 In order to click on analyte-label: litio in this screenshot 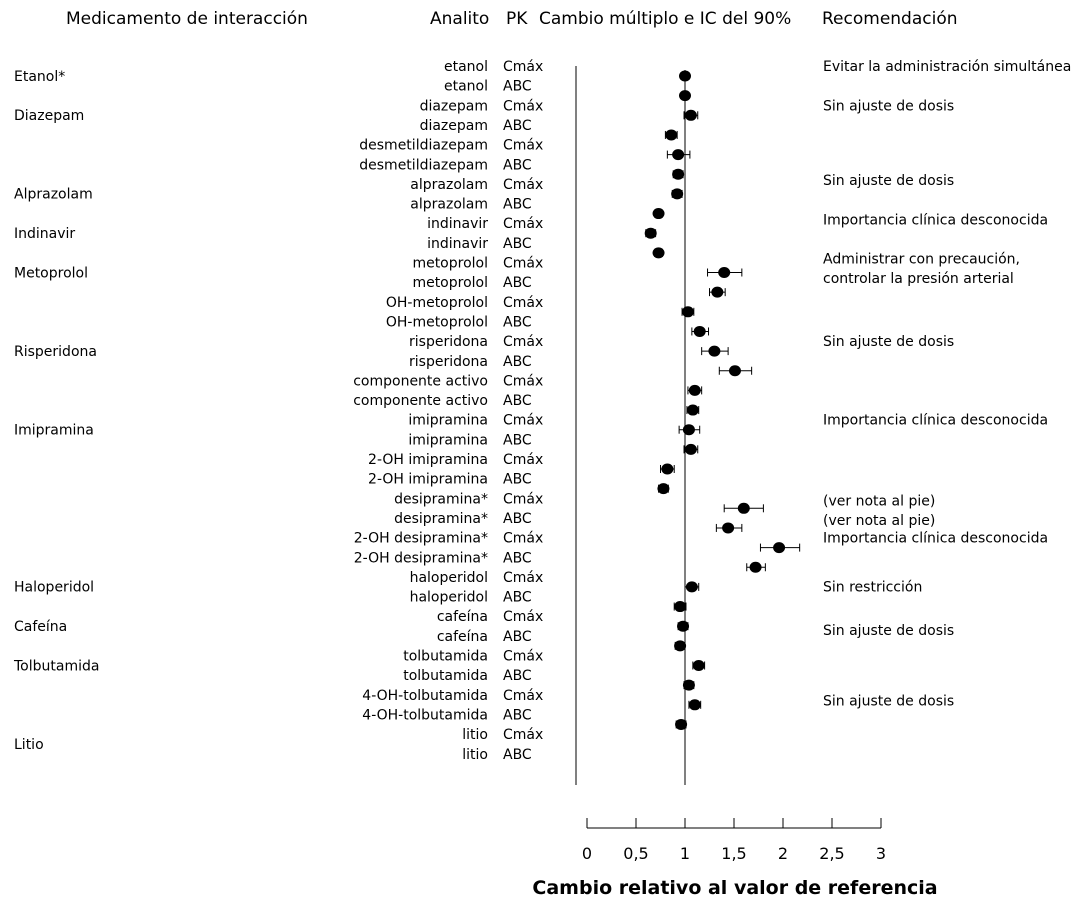, I will do `click(475, 735)`.